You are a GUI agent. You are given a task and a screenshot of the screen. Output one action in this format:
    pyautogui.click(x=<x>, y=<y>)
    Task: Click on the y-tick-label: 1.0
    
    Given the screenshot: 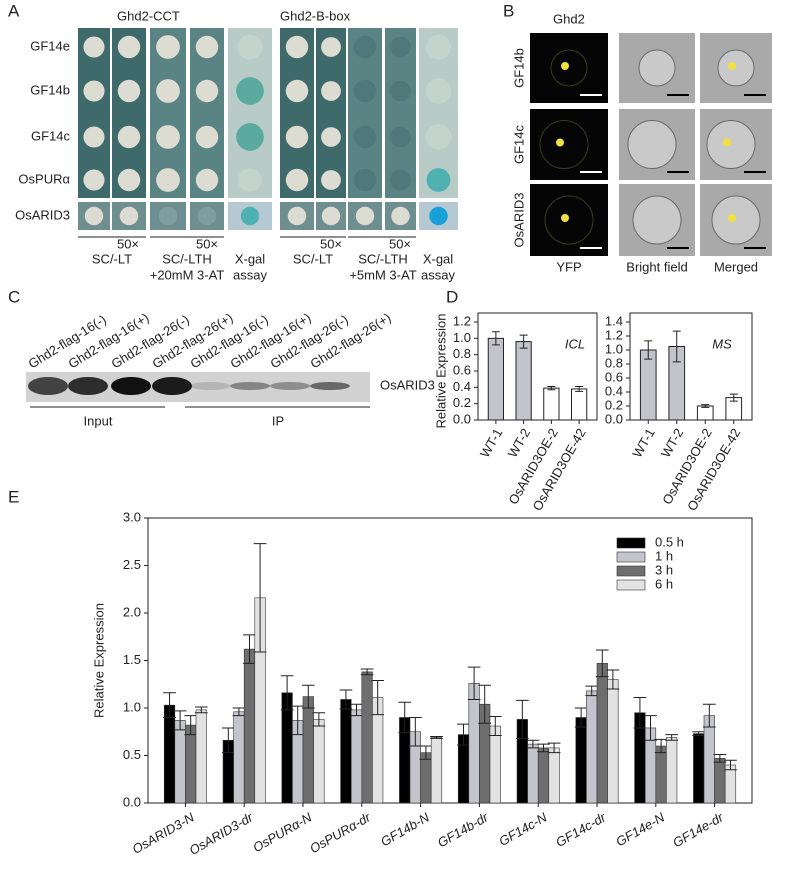 What is the action you would take?
    pyautogui.click(x=462, y=337)
    